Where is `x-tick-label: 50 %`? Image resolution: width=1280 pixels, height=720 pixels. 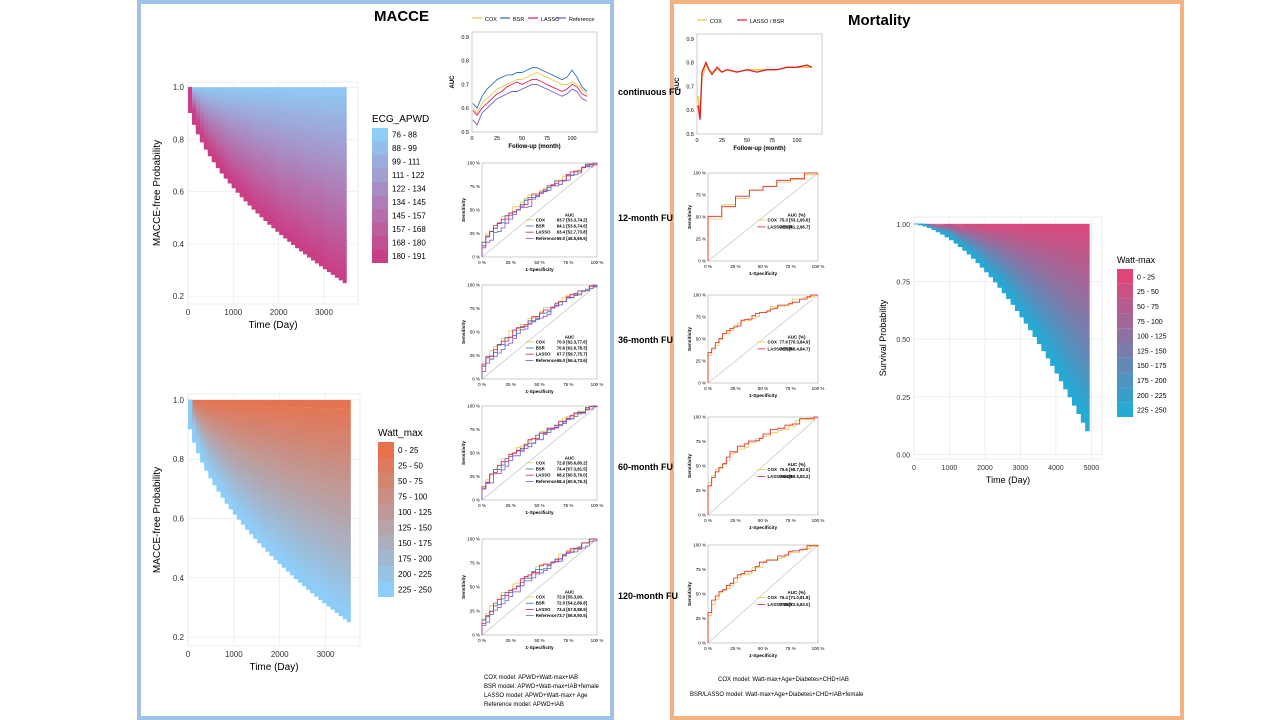
x-tick-label: 50 % is located at coordinates (539, 384).